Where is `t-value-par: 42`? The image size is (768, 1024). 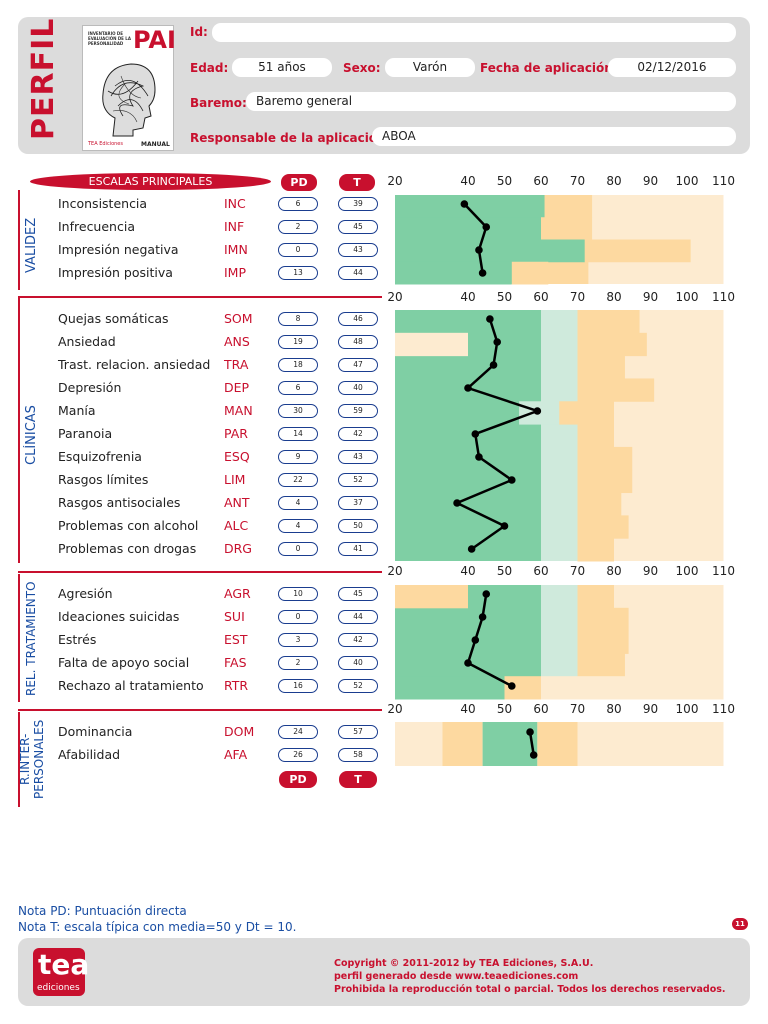 t-value-par: 42 is located at coordinates (358, 434).